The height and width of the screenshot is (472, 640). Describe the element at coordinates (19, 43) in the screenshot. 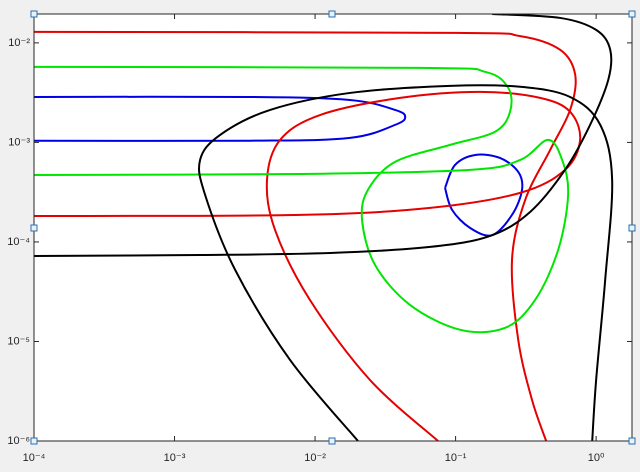

I see `y-tick-label: 10⁻²` at that location.